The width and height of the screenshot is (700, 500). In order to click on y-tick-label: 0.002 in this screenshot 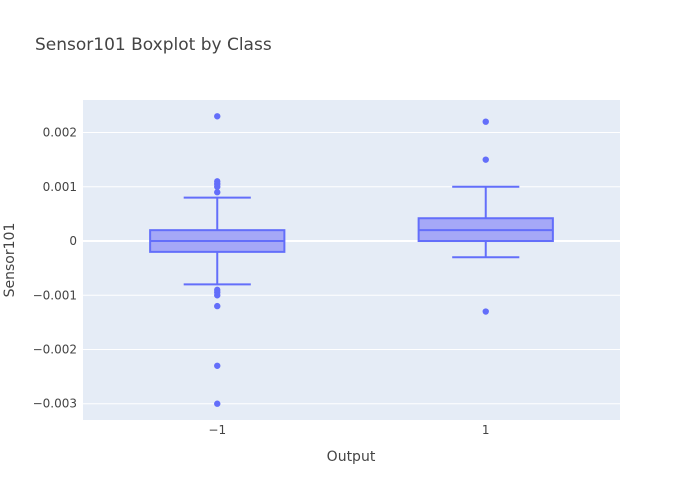, I will do `click(60, 133)`.